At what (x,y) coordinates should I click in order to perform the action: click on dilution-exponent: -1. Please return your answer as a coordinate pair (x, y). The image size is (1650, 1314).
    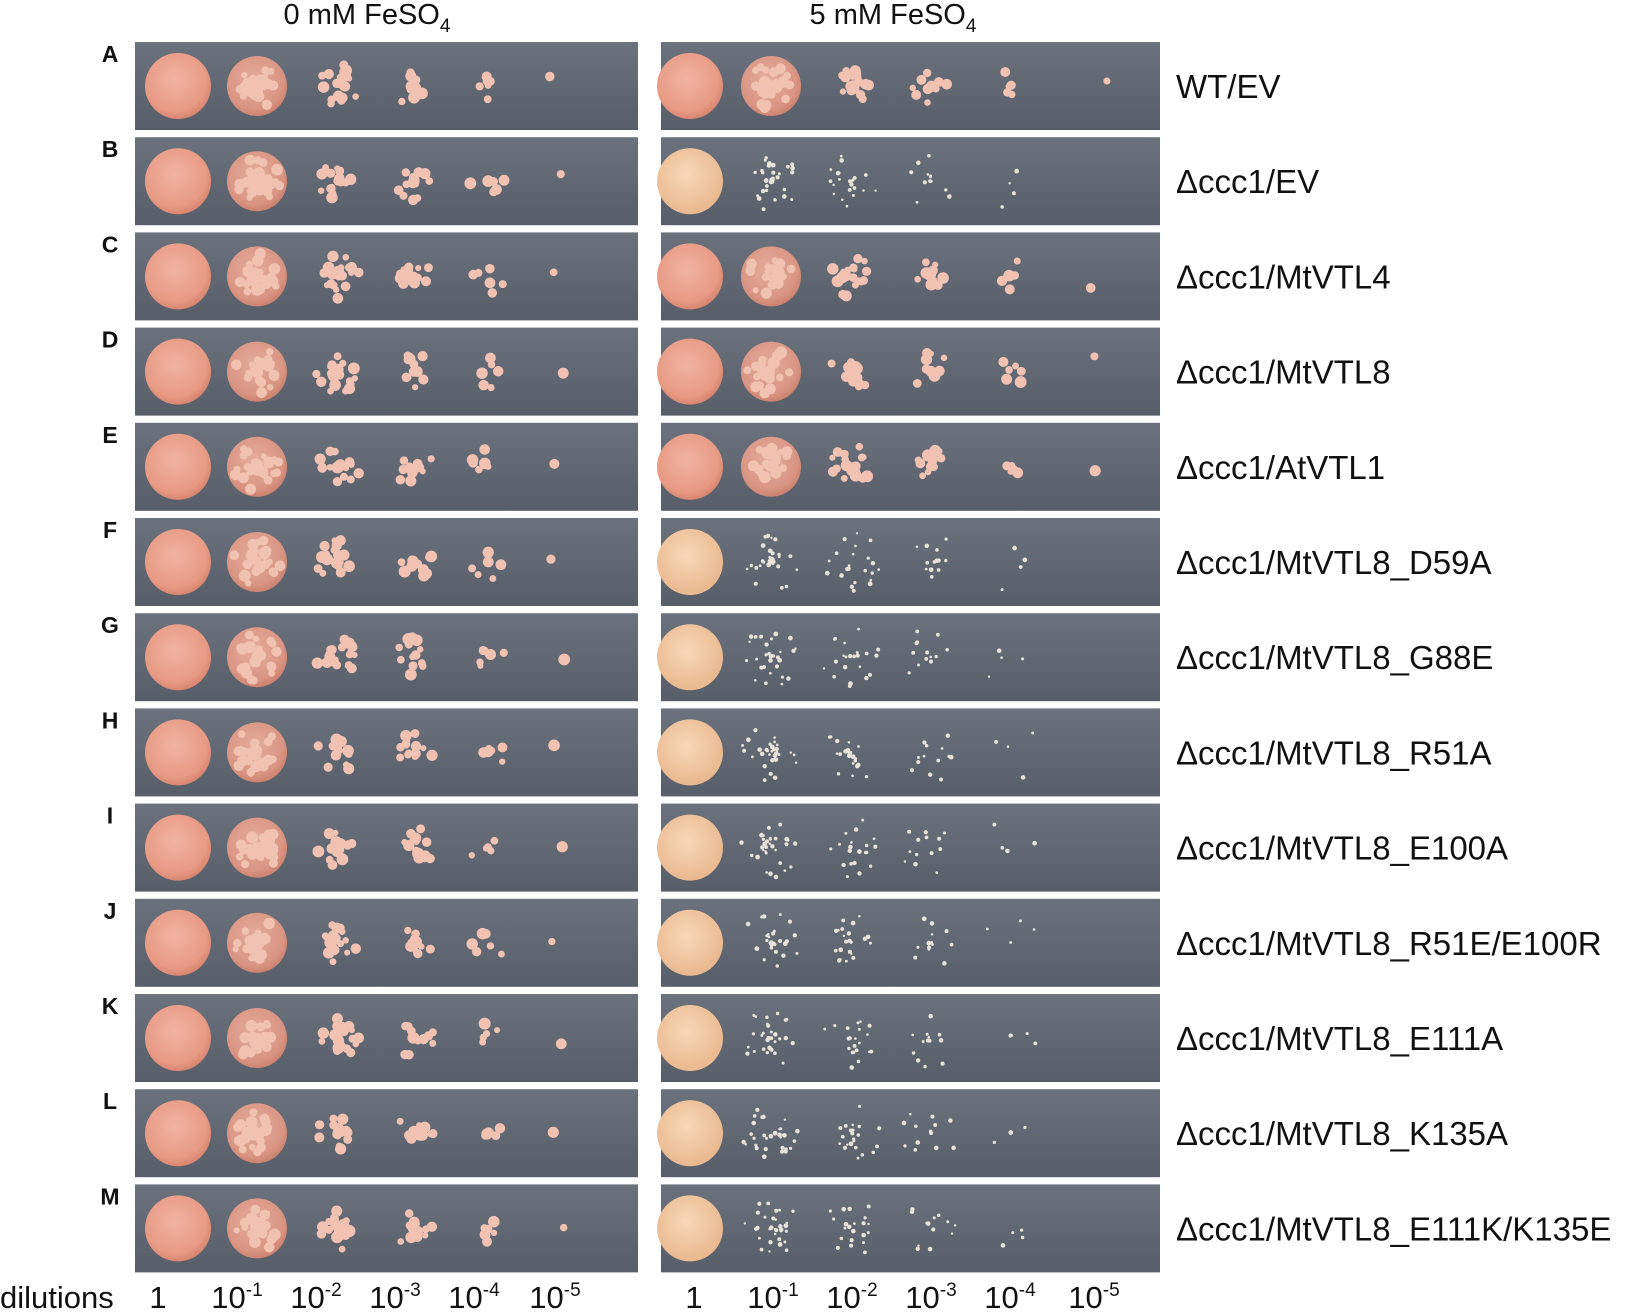
    Looking at the image, I should click on (790, 1290).